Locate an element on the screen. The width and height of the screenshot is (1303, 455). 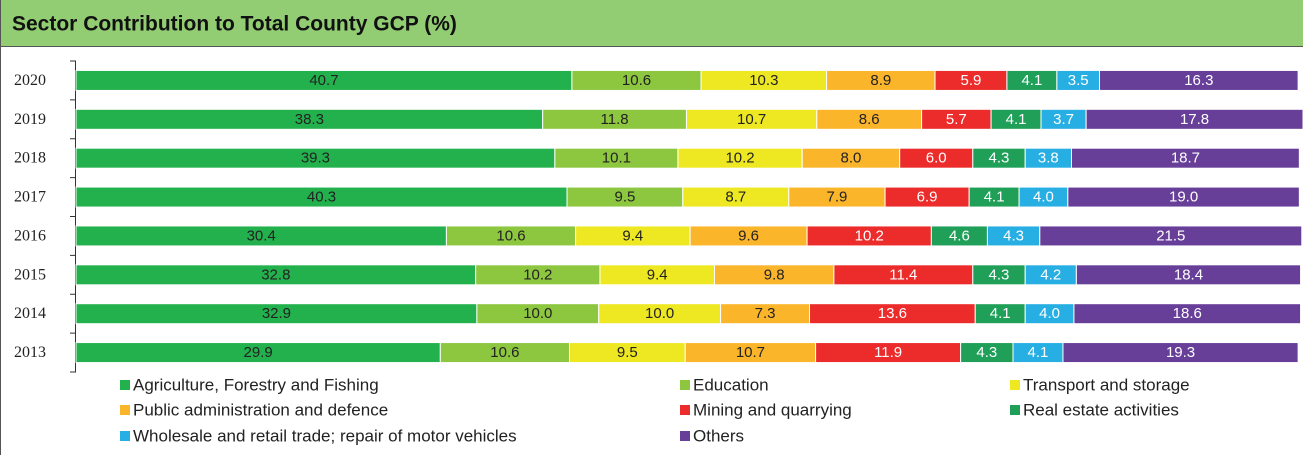
data-label: 39.3 is located at coordinates (315, 158).